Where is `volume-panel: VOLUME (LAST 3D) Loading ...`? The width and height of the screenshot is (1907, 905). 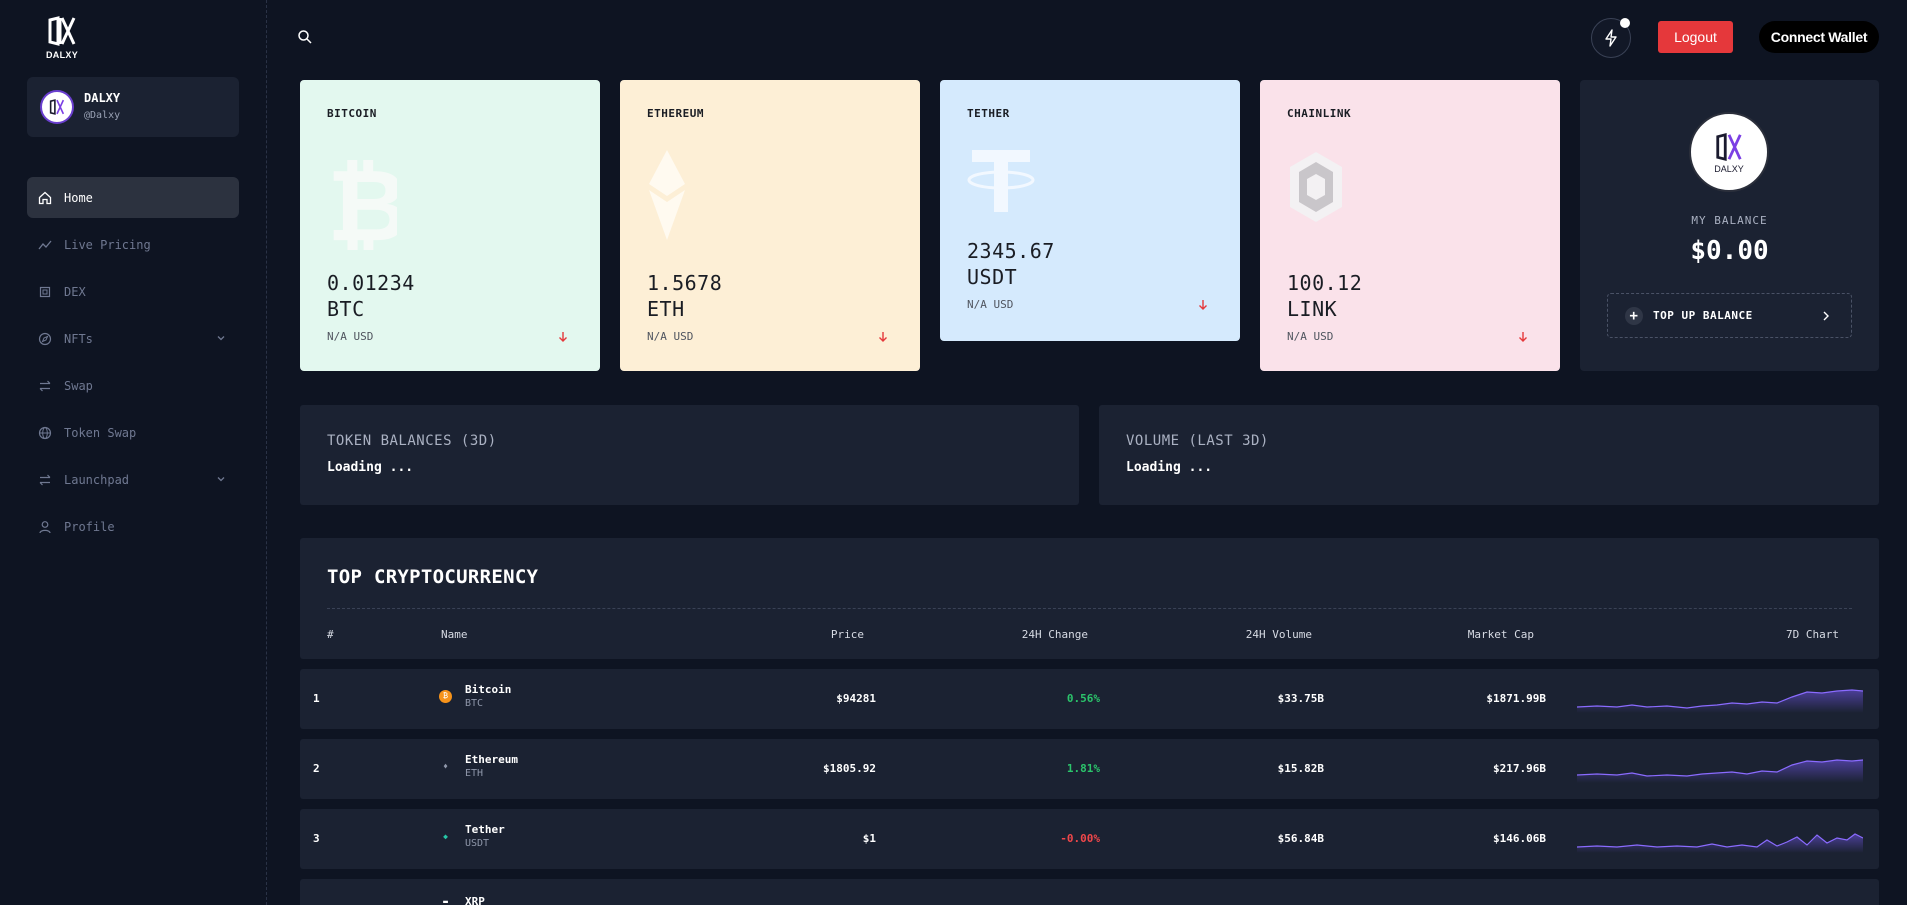 volume-panel: VOLUME (LAST 3D) Loading ... is located at coordinates (1489, 455).